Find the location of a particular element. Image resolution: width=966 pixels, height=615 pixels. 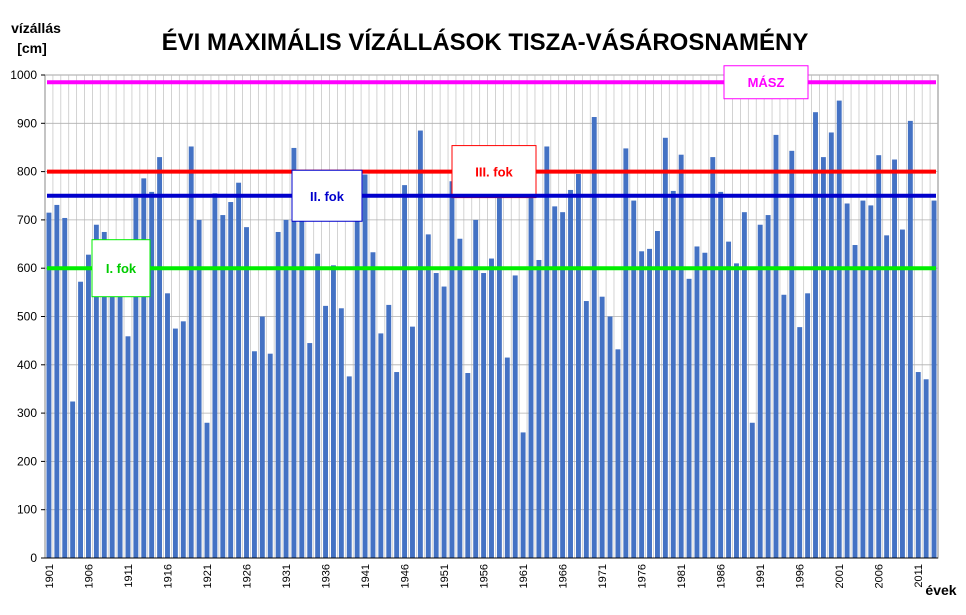

x-tick-label: 1911 is located at coordinates (129, 576).